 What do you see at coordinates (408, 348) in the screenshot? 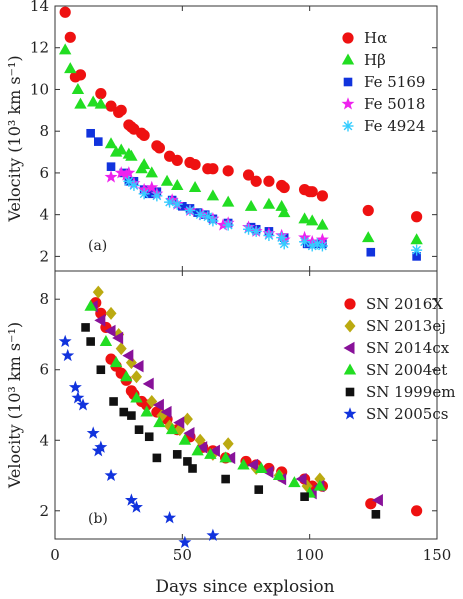
I see `legend-label-sn-2014cx: SN 2014cx` at bounding box center [408, 348].